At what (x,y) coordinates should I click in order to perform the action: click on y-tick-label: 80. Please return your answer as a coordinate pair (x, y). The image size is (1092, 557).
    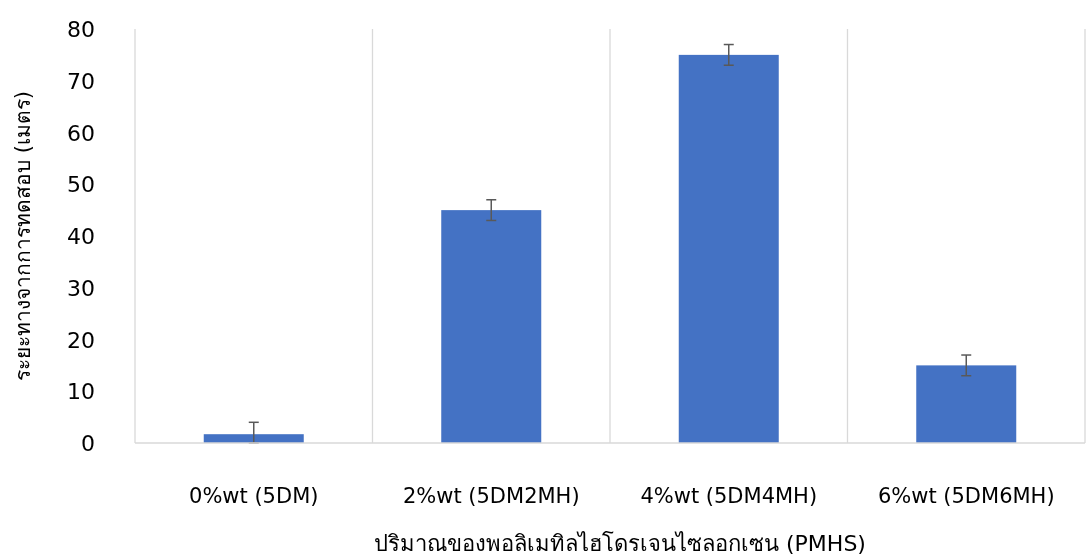
    Looking at the image, I should click on (81, 29).